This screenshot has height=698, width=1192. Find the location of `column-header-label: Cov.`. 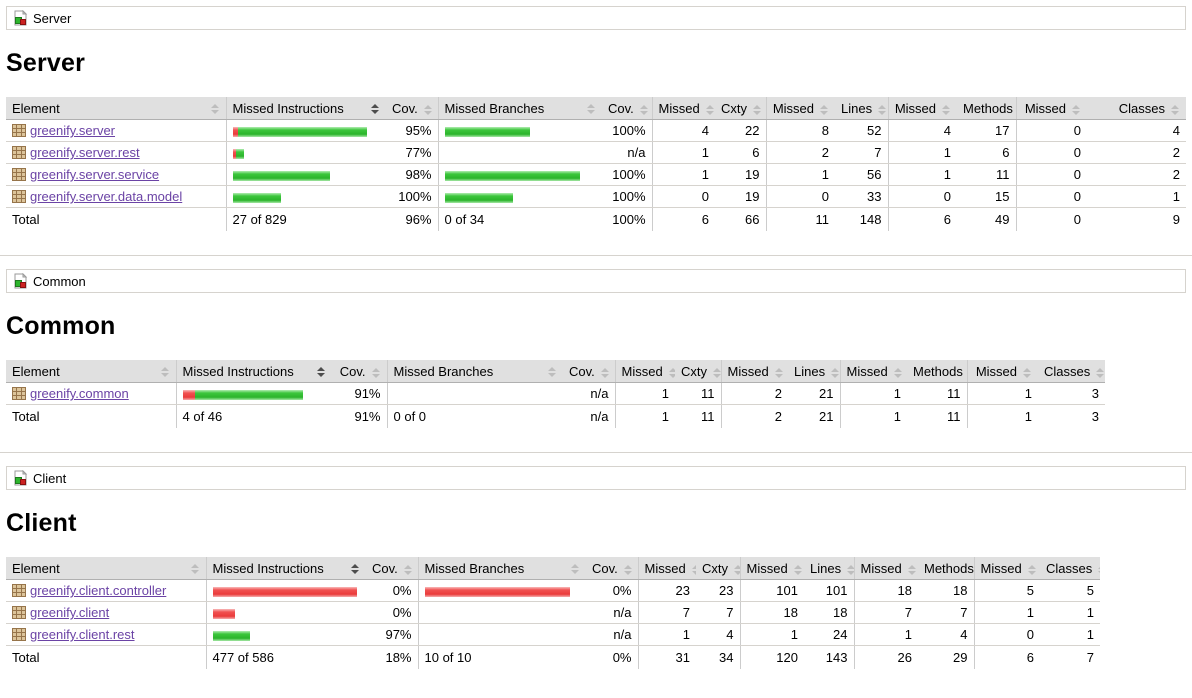

column-header-label: Cov. is located at coordinates (385, 568).